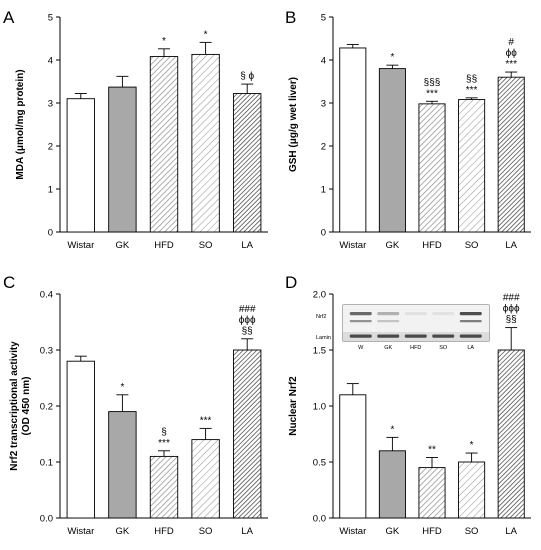  I want to click on y-tick-label: 0.5, so click(319, 462).